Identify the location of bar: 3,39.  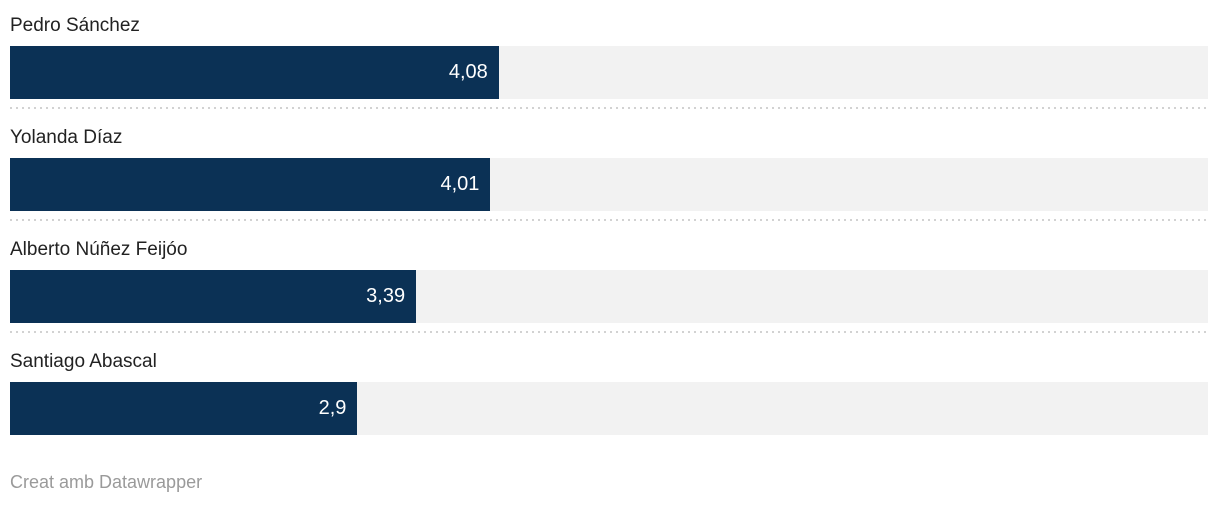
(213, 296).